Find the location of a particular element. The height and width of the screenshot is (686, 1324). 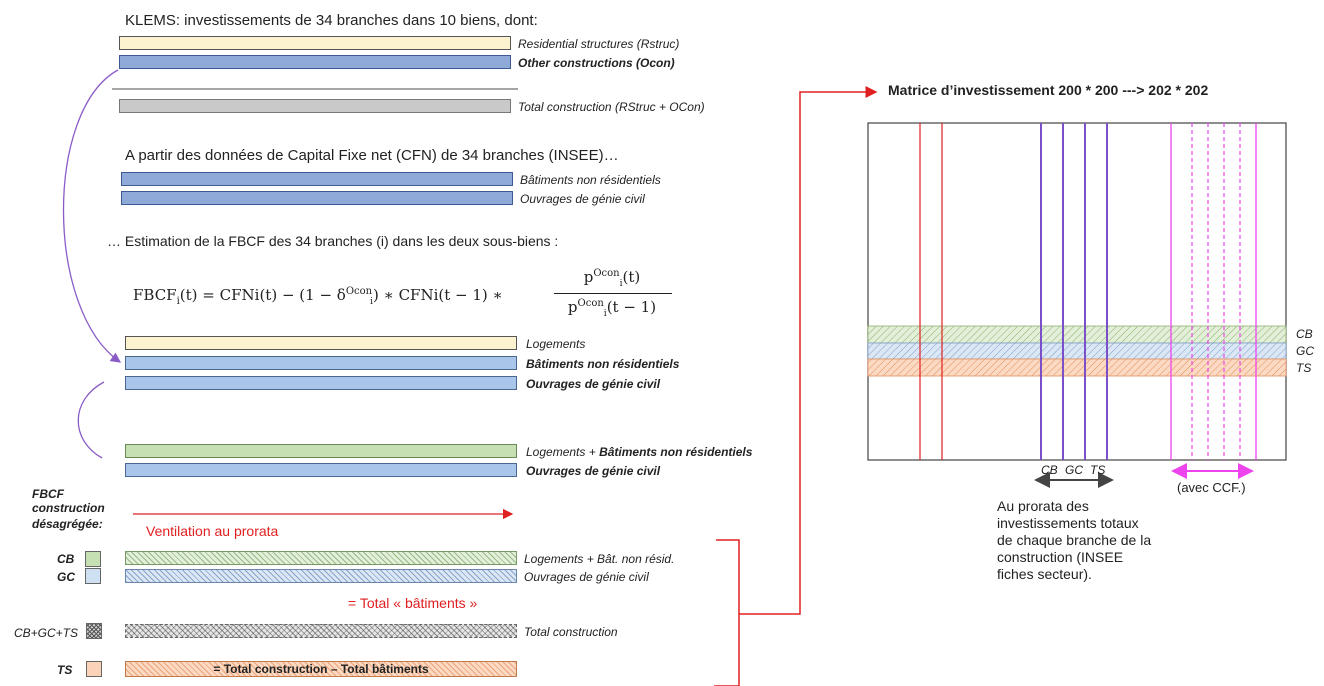

label-ocon: Other constructions (Ocon) is located at coordinates (596, 63).